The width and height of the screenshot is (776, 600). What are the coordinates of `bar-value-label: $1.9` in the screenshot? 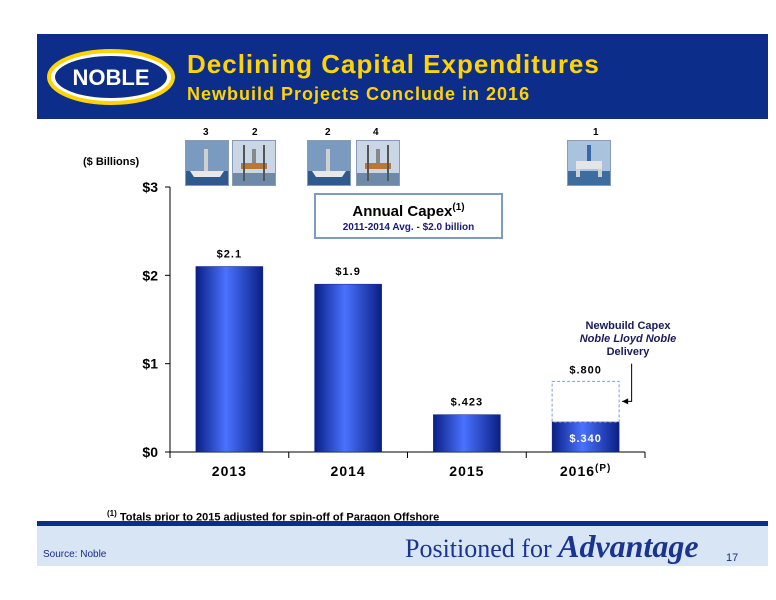 It's located at (347, 272).